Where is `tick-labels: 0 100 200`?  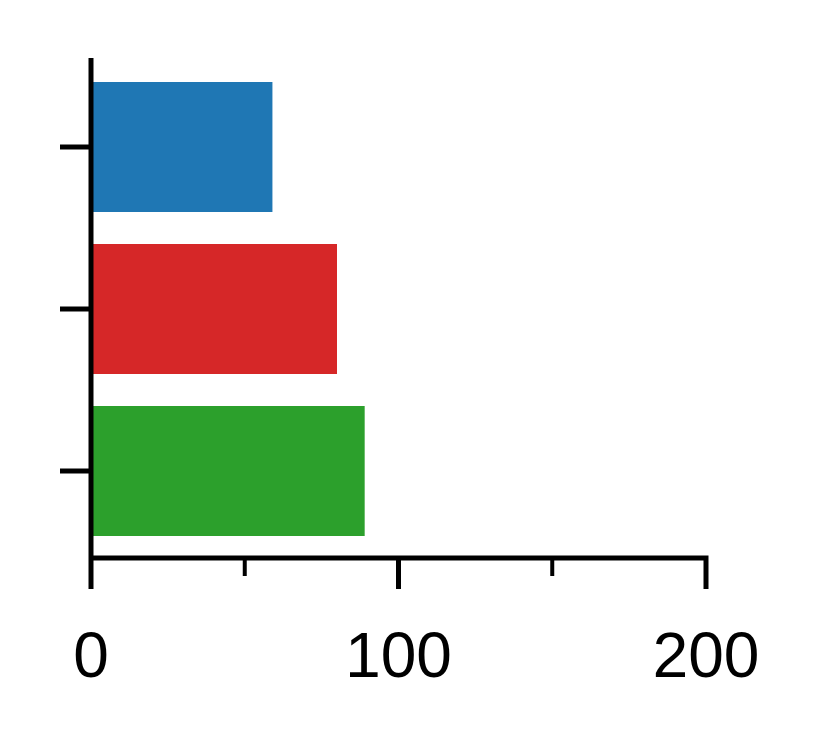
tick-labels: 0 100 200 is located at coordinates (416, 655).